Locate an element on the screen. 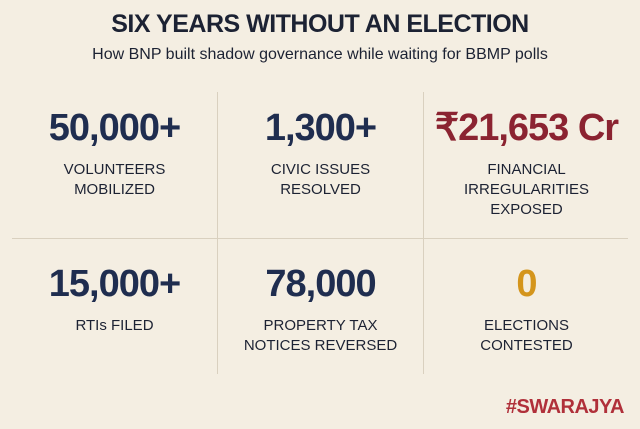  label-line: EXPOSED is located at coordinates (526, 209).